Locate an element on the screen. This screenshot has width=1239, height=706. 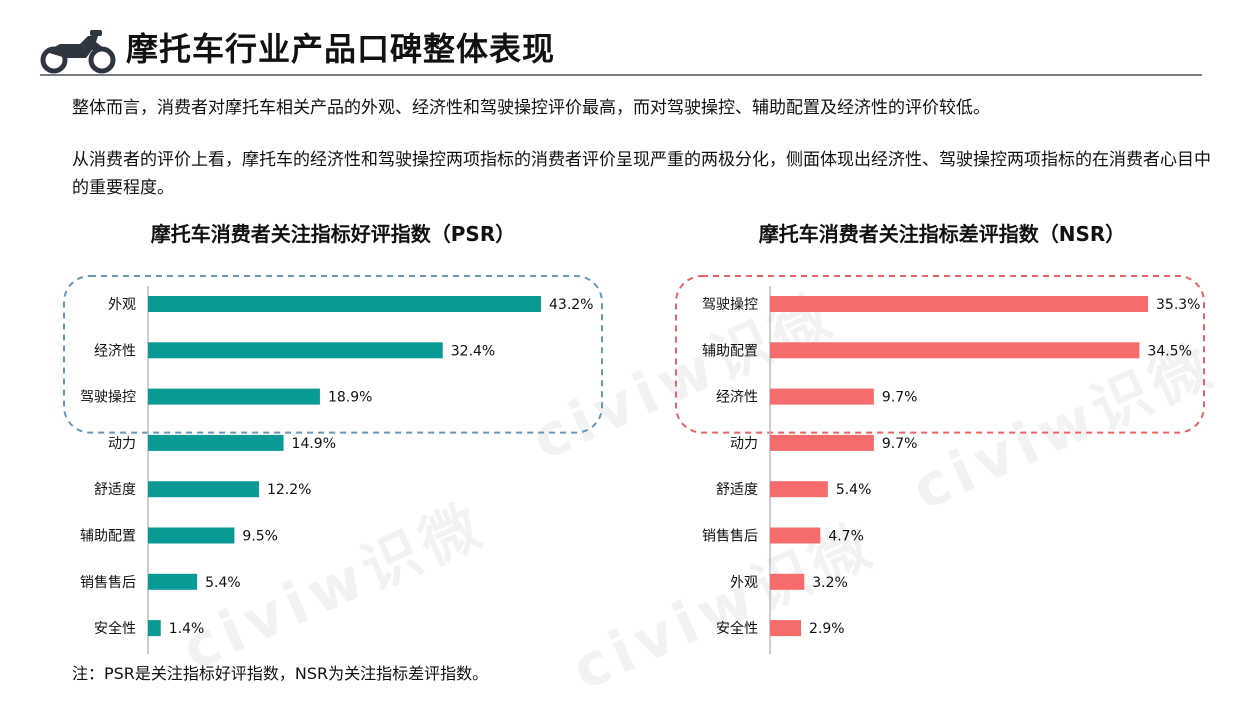
page-title: 摩托车行业产品口碑整体表现 is located at coordinates (341, 49).